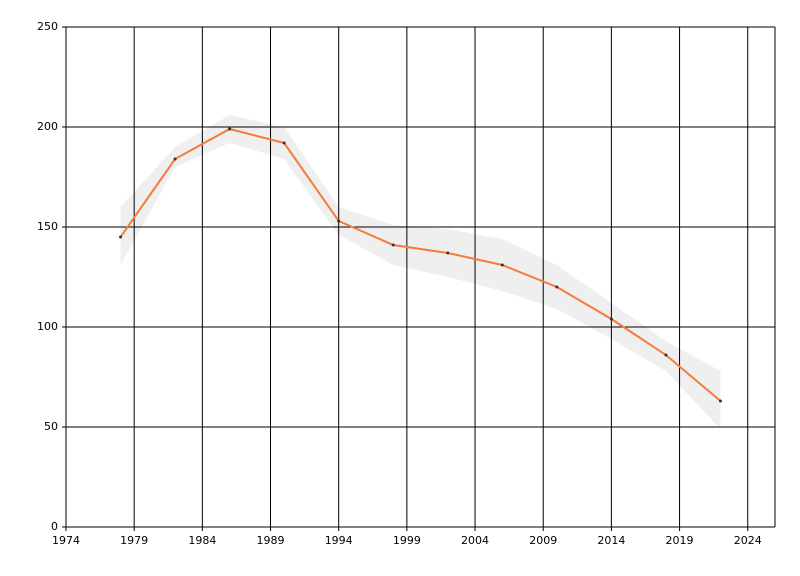 The width and height of the screenshot is (800, 576). Describe the element at coordinates (271, 540) in the screenshot. I see `x-tick-label: 1989` at that location.